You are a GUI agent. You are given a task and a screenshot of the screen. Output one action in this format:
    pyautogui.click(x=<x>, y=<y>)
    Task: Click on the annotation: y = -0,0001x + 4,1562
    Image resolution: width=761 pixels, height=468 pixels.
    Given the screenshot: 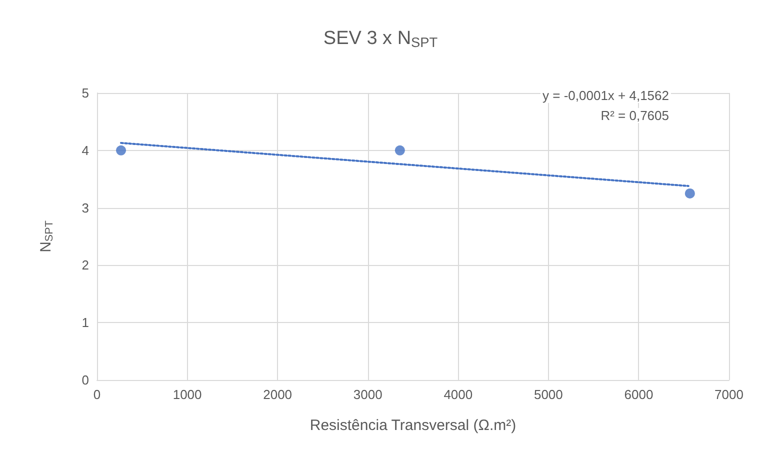 What is the action you would take?
    pyautogui.click(x=605, y=95)
    